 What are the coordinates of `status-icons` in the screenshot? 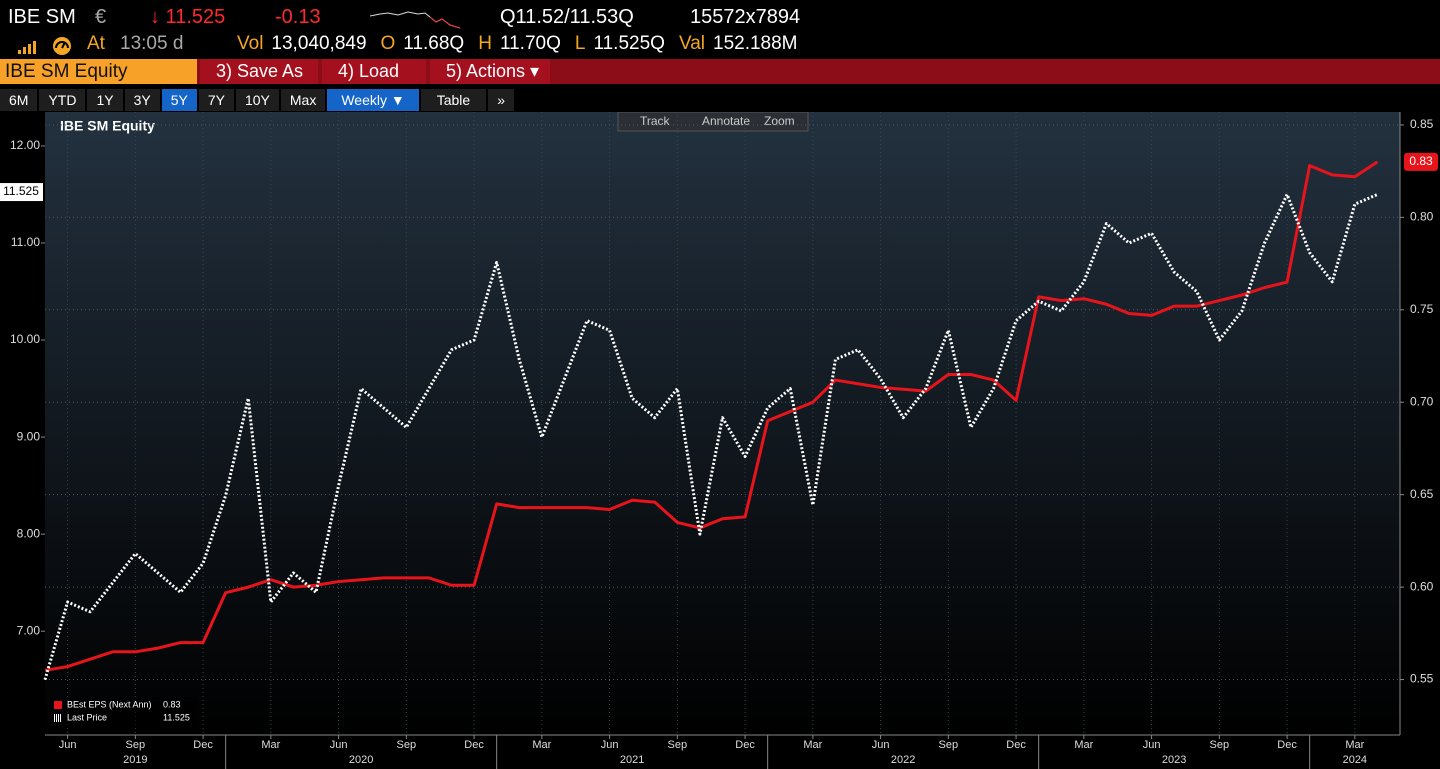 It's located at (44, 46).